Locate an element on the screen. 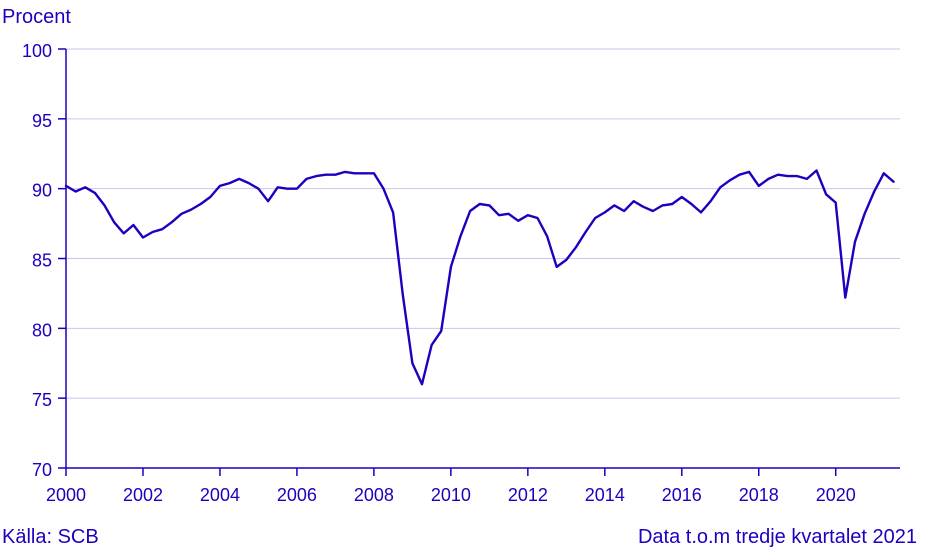 The height and width of the screenshot is (552, 937). x-tick-label-2008: 2008 is located at coordinates (374, 495).